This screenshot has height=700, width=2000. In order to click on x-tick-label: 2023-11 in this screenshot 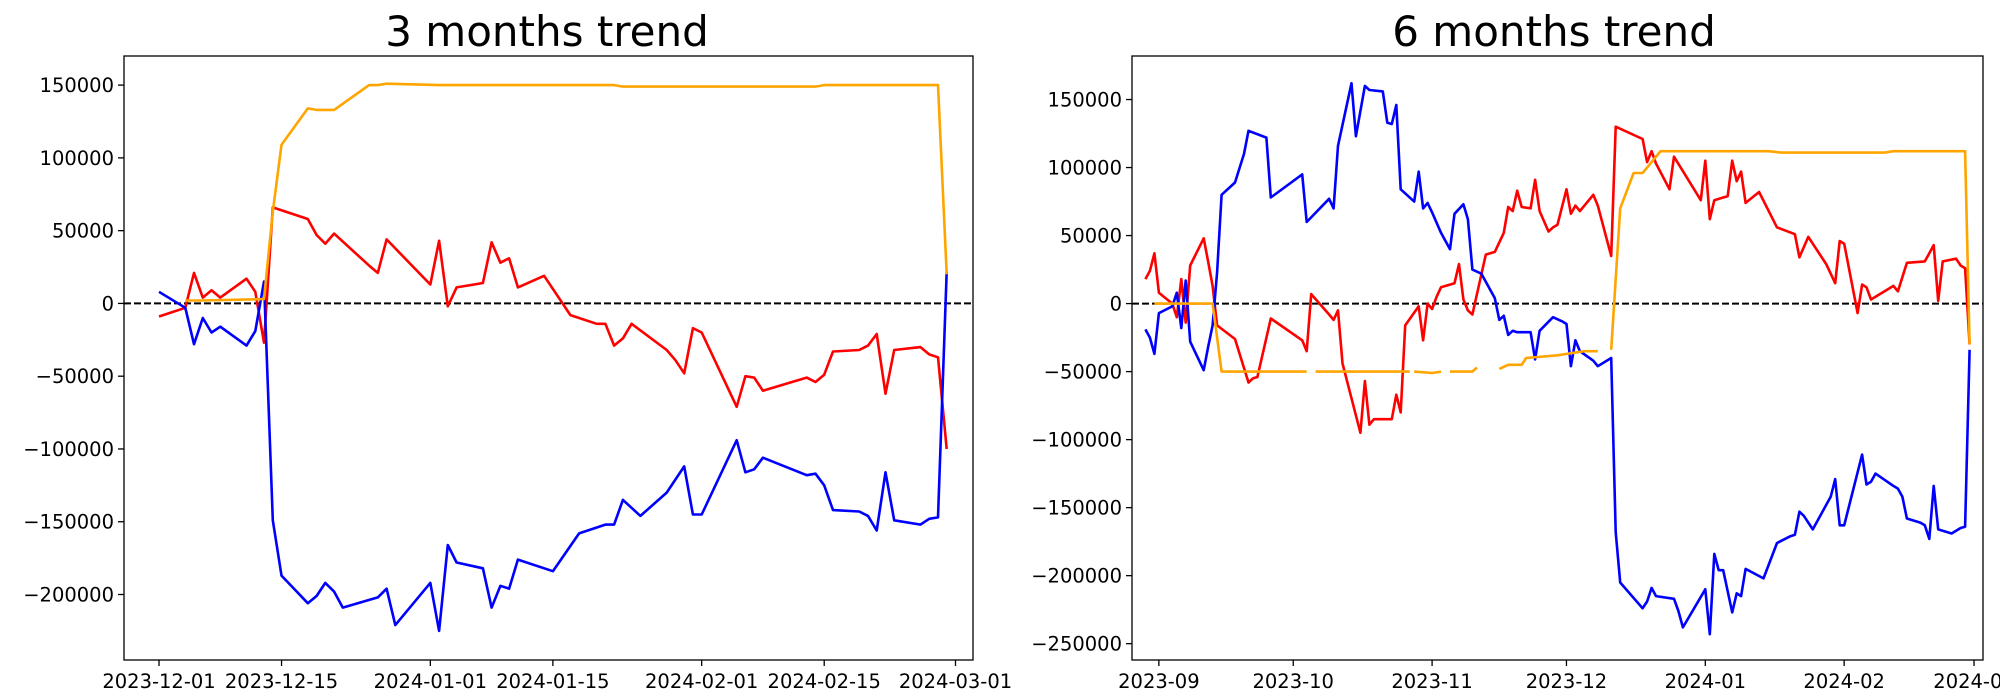, I will do `click(1431, 681)`.